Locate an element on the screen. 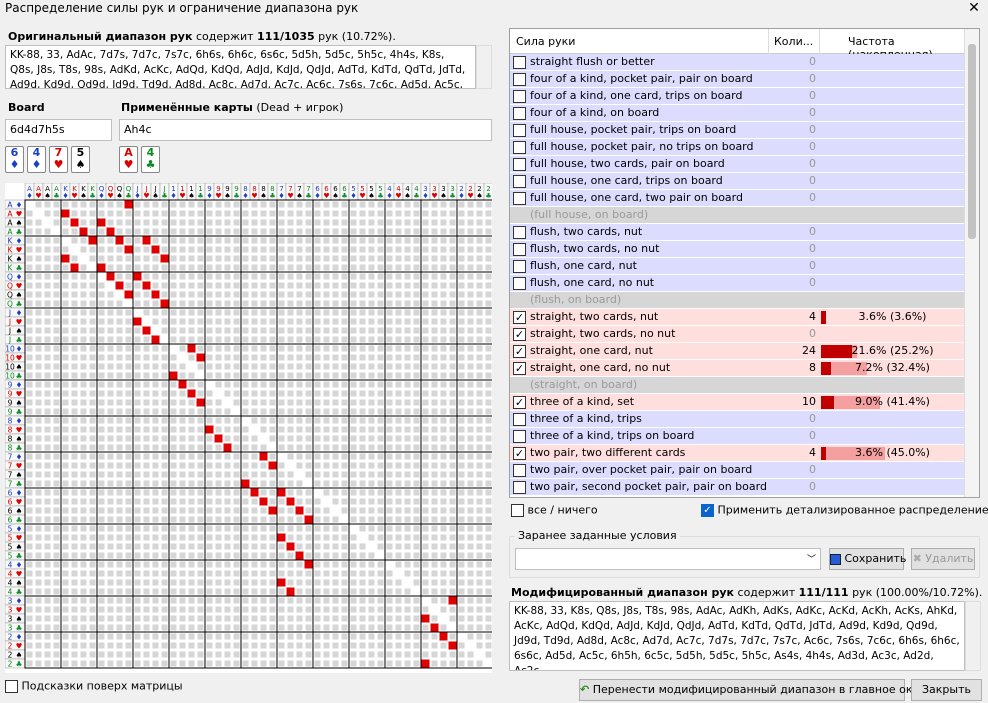  matrix-col-header: 1♠ is located at coordinates (191, 192).